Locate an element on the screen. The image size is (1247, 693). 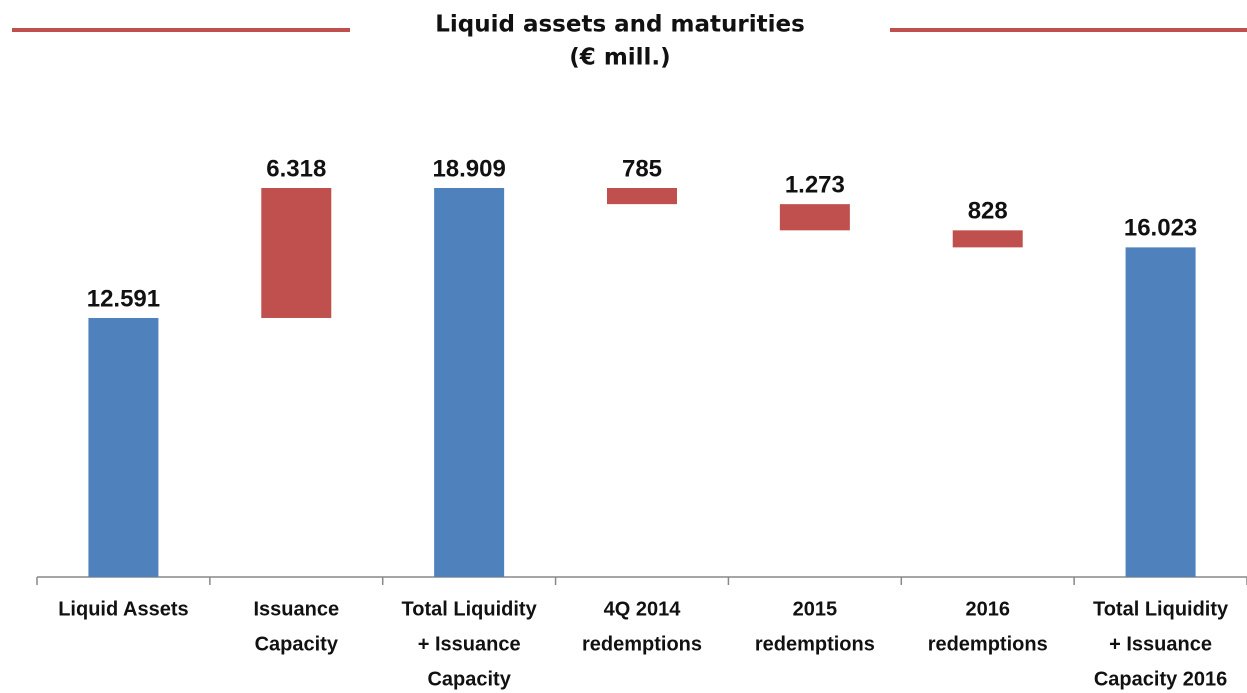
value-label: 1.273 is located at coordinates (815, 184).